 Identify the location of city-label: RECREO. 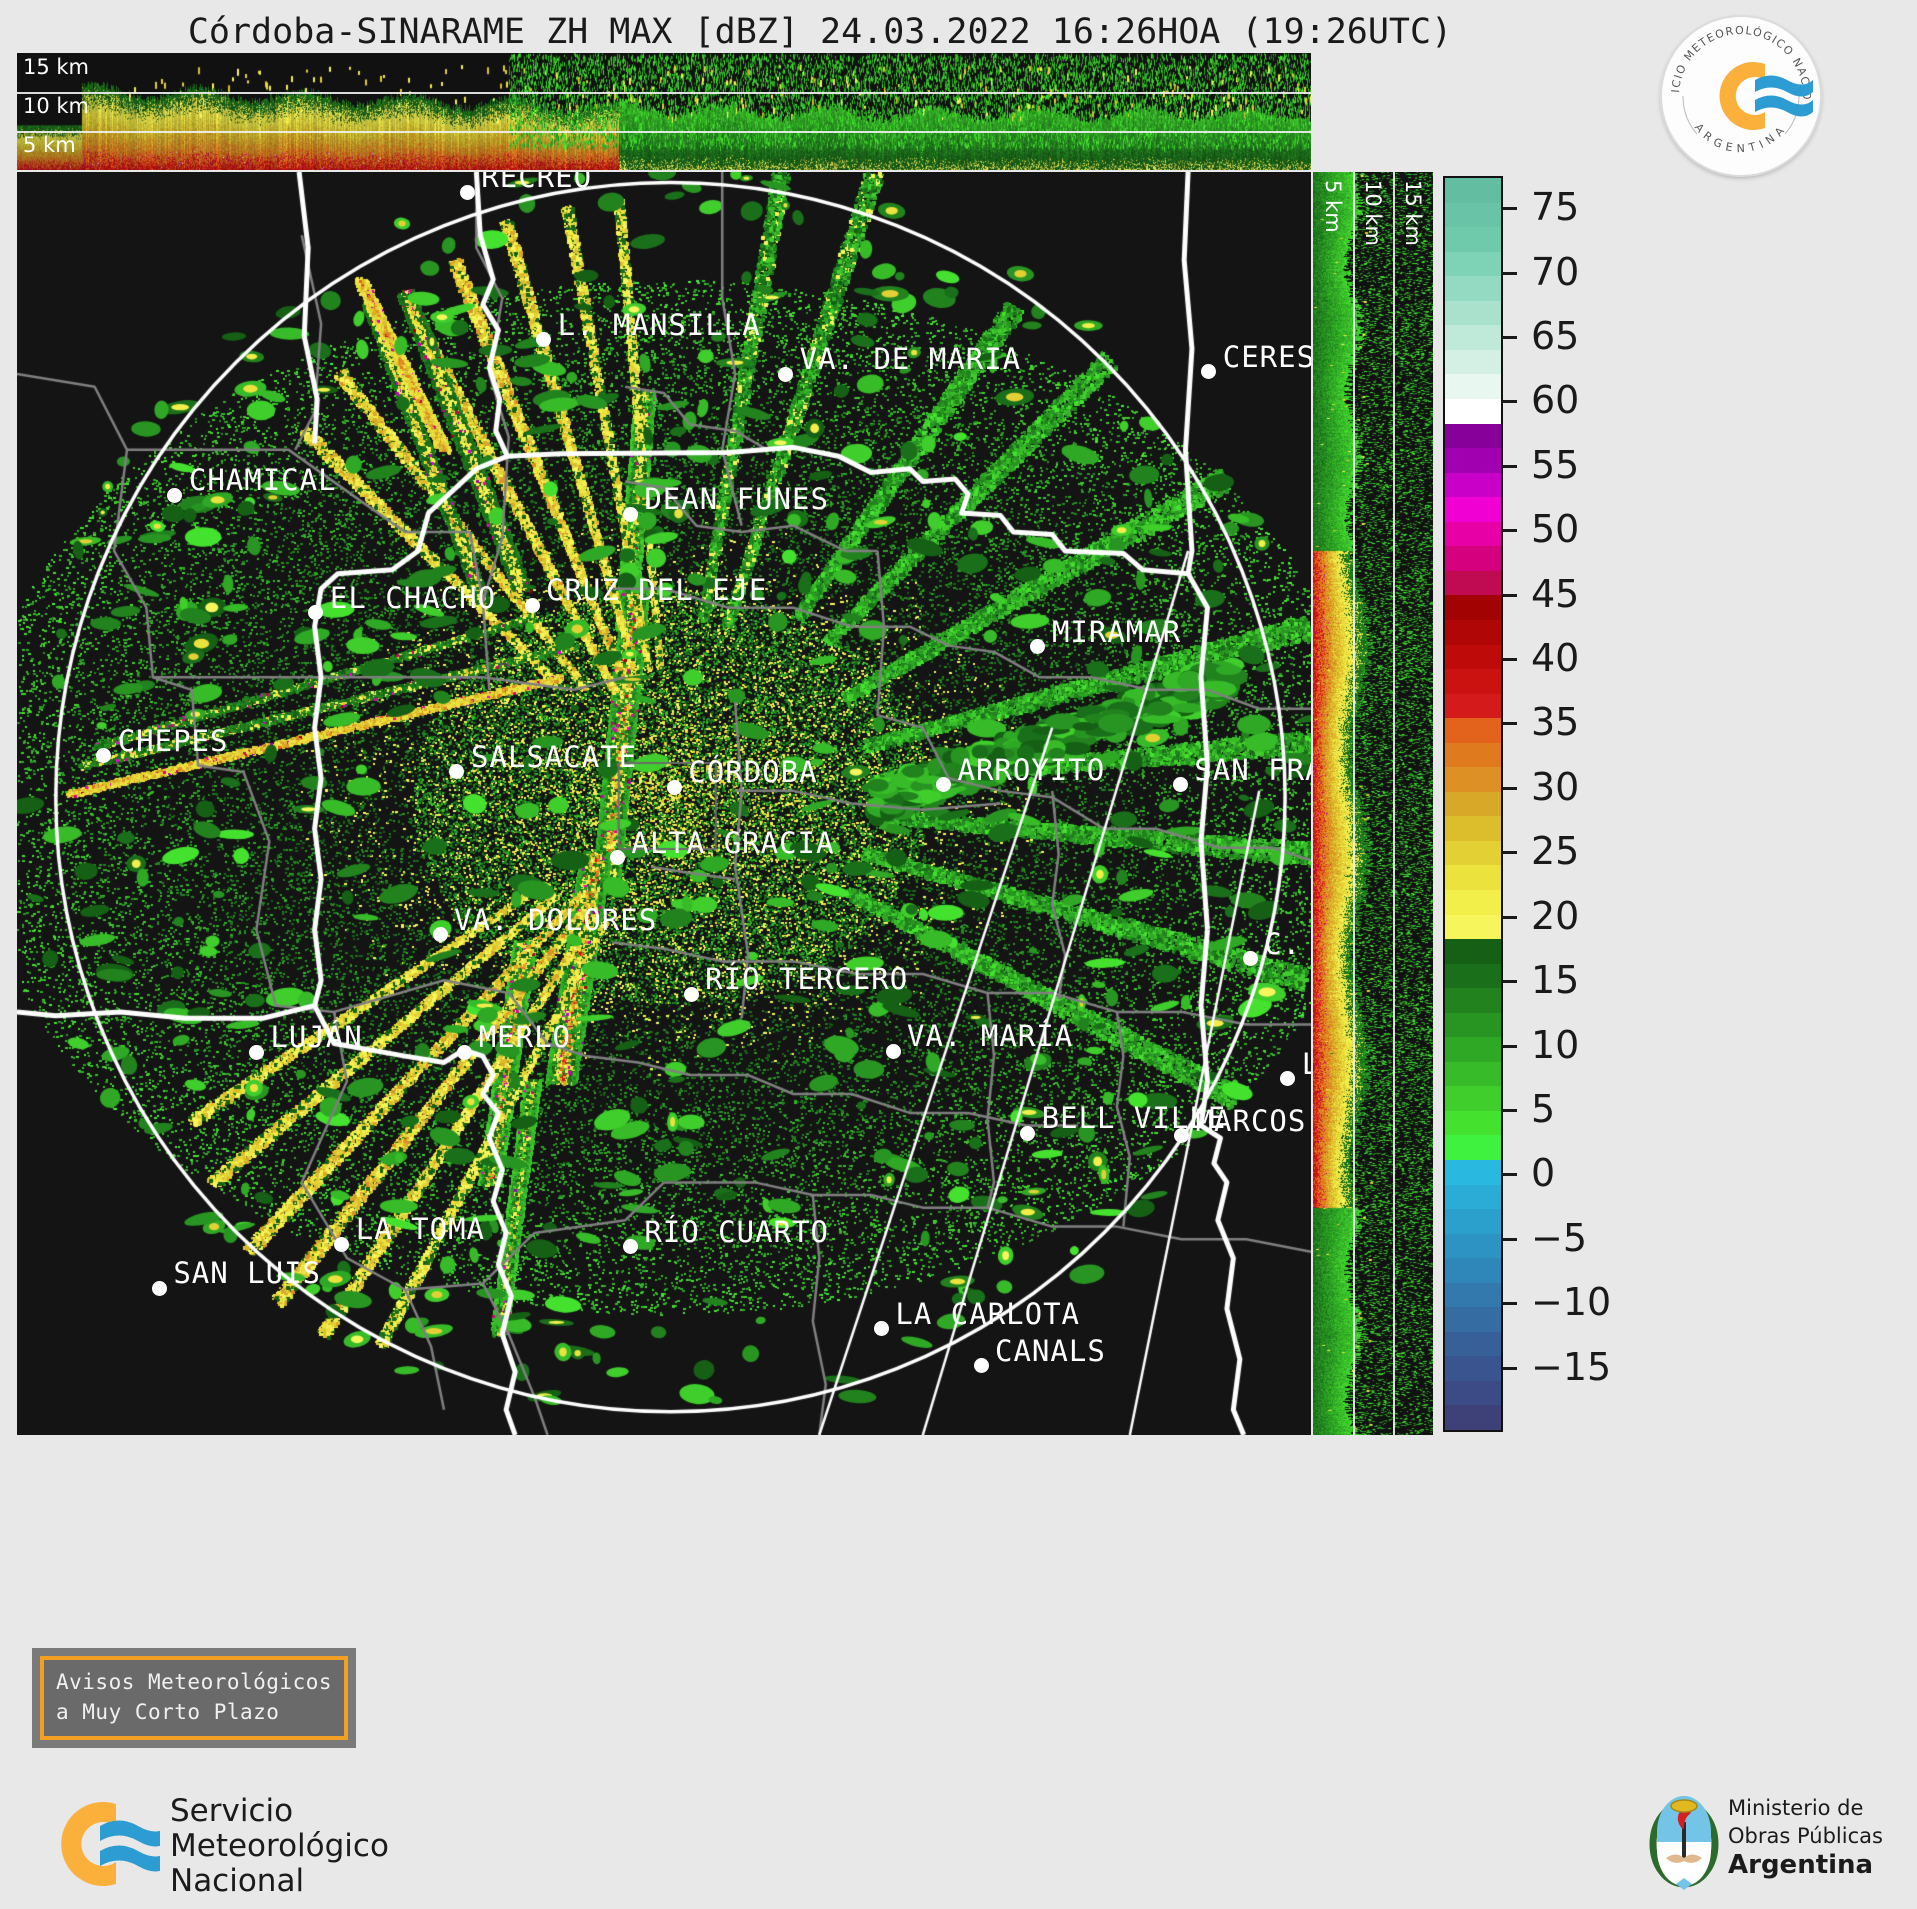
(537, 183).